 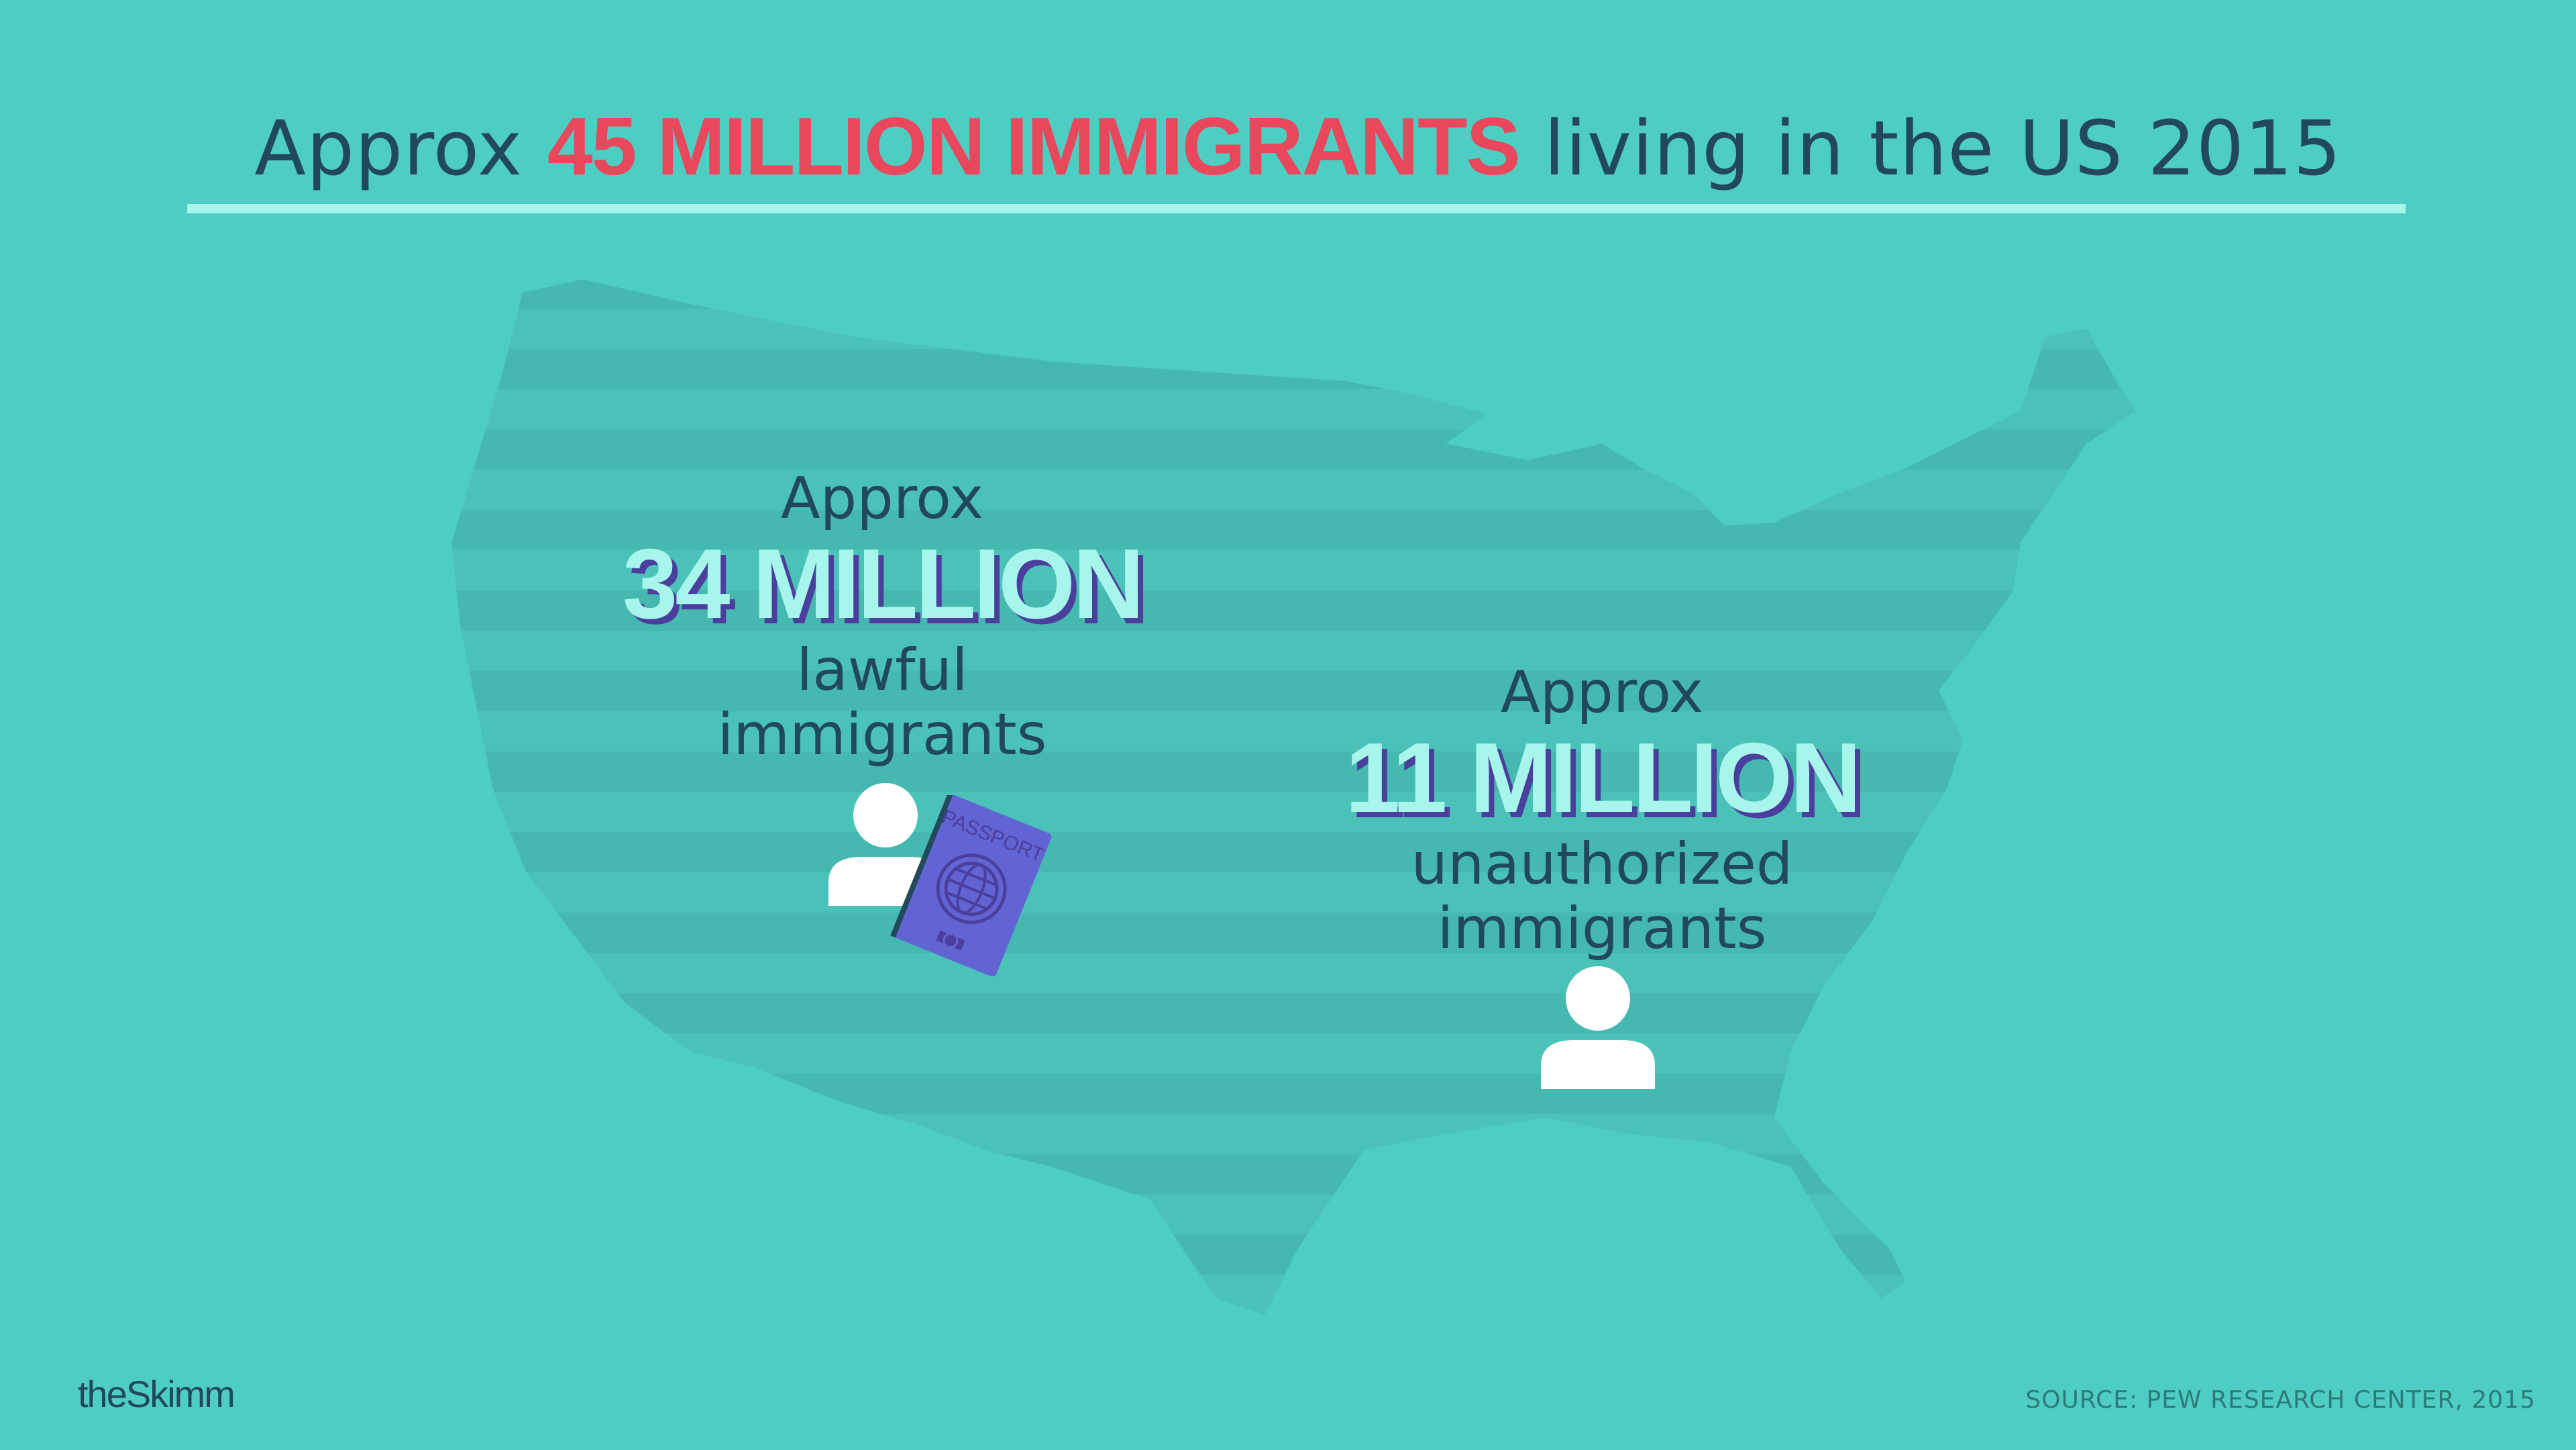 I want to click on title-prefix: Approx, so click(x=388, y=149).